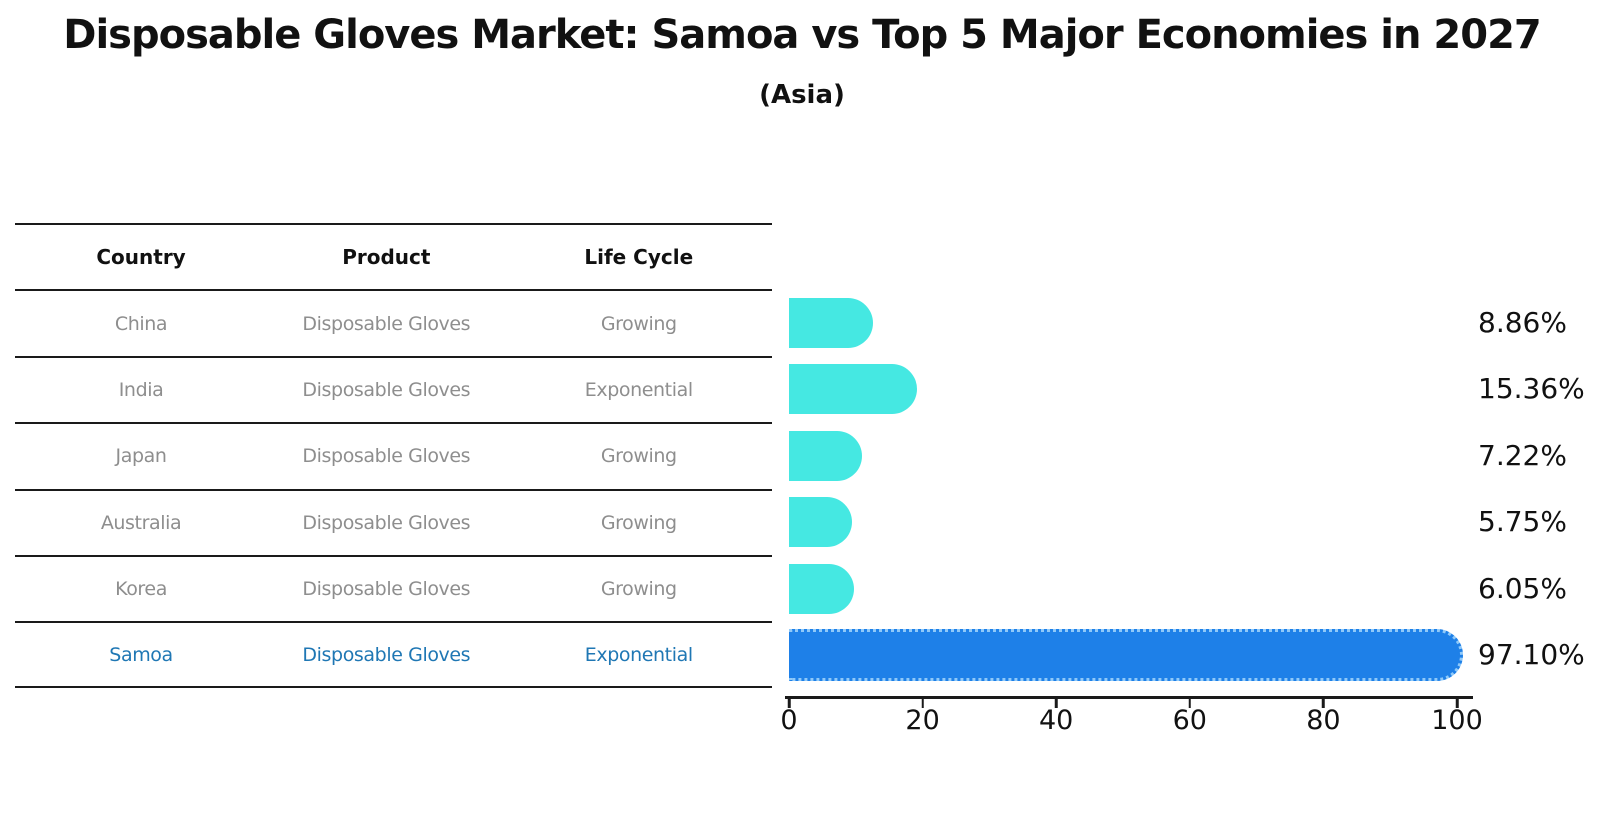 The height and width of the screenshot is (823, 1604). Describe the element at coordinates (141, 522) in the screenshot. I see `country-cell: Australia` at that location.